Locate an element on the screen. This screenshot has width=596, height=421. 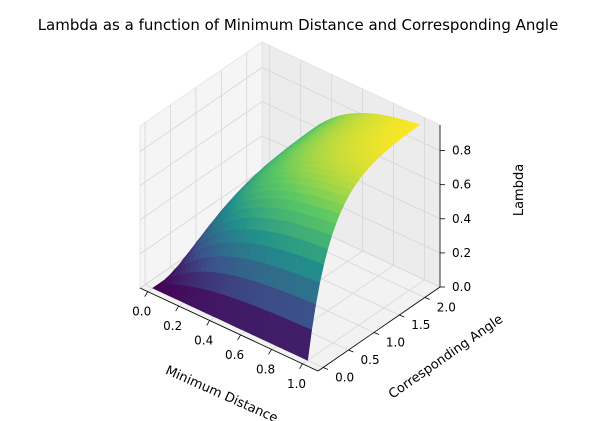
z-tick-label: 0.0 is located at coordinates (461, 287).